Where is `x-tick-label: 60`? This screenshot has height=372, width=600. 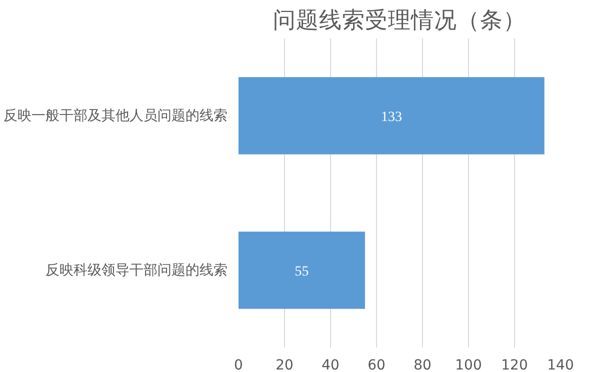 x-tick-label: 60 is located at coordinates (377, 365).